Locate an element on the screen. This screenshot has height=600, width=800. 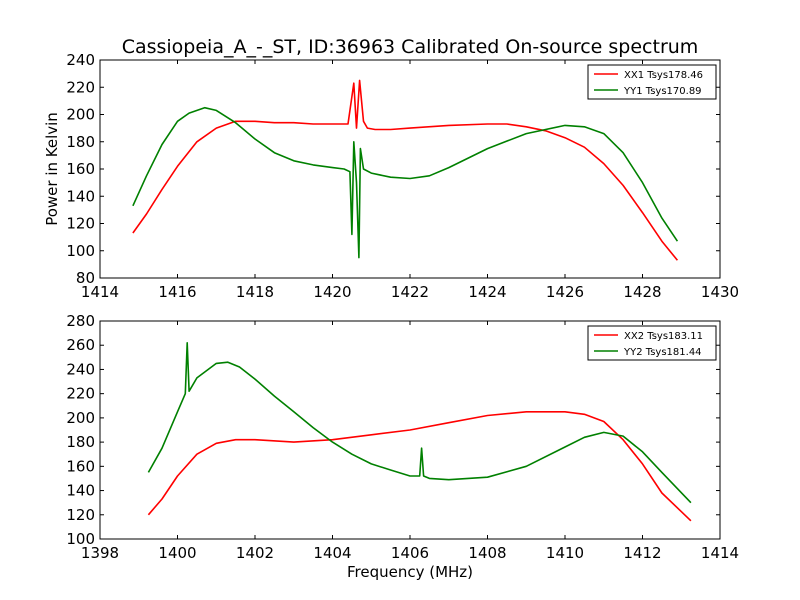
x-tick-label: 1420 is located at coordinates (332, 292).